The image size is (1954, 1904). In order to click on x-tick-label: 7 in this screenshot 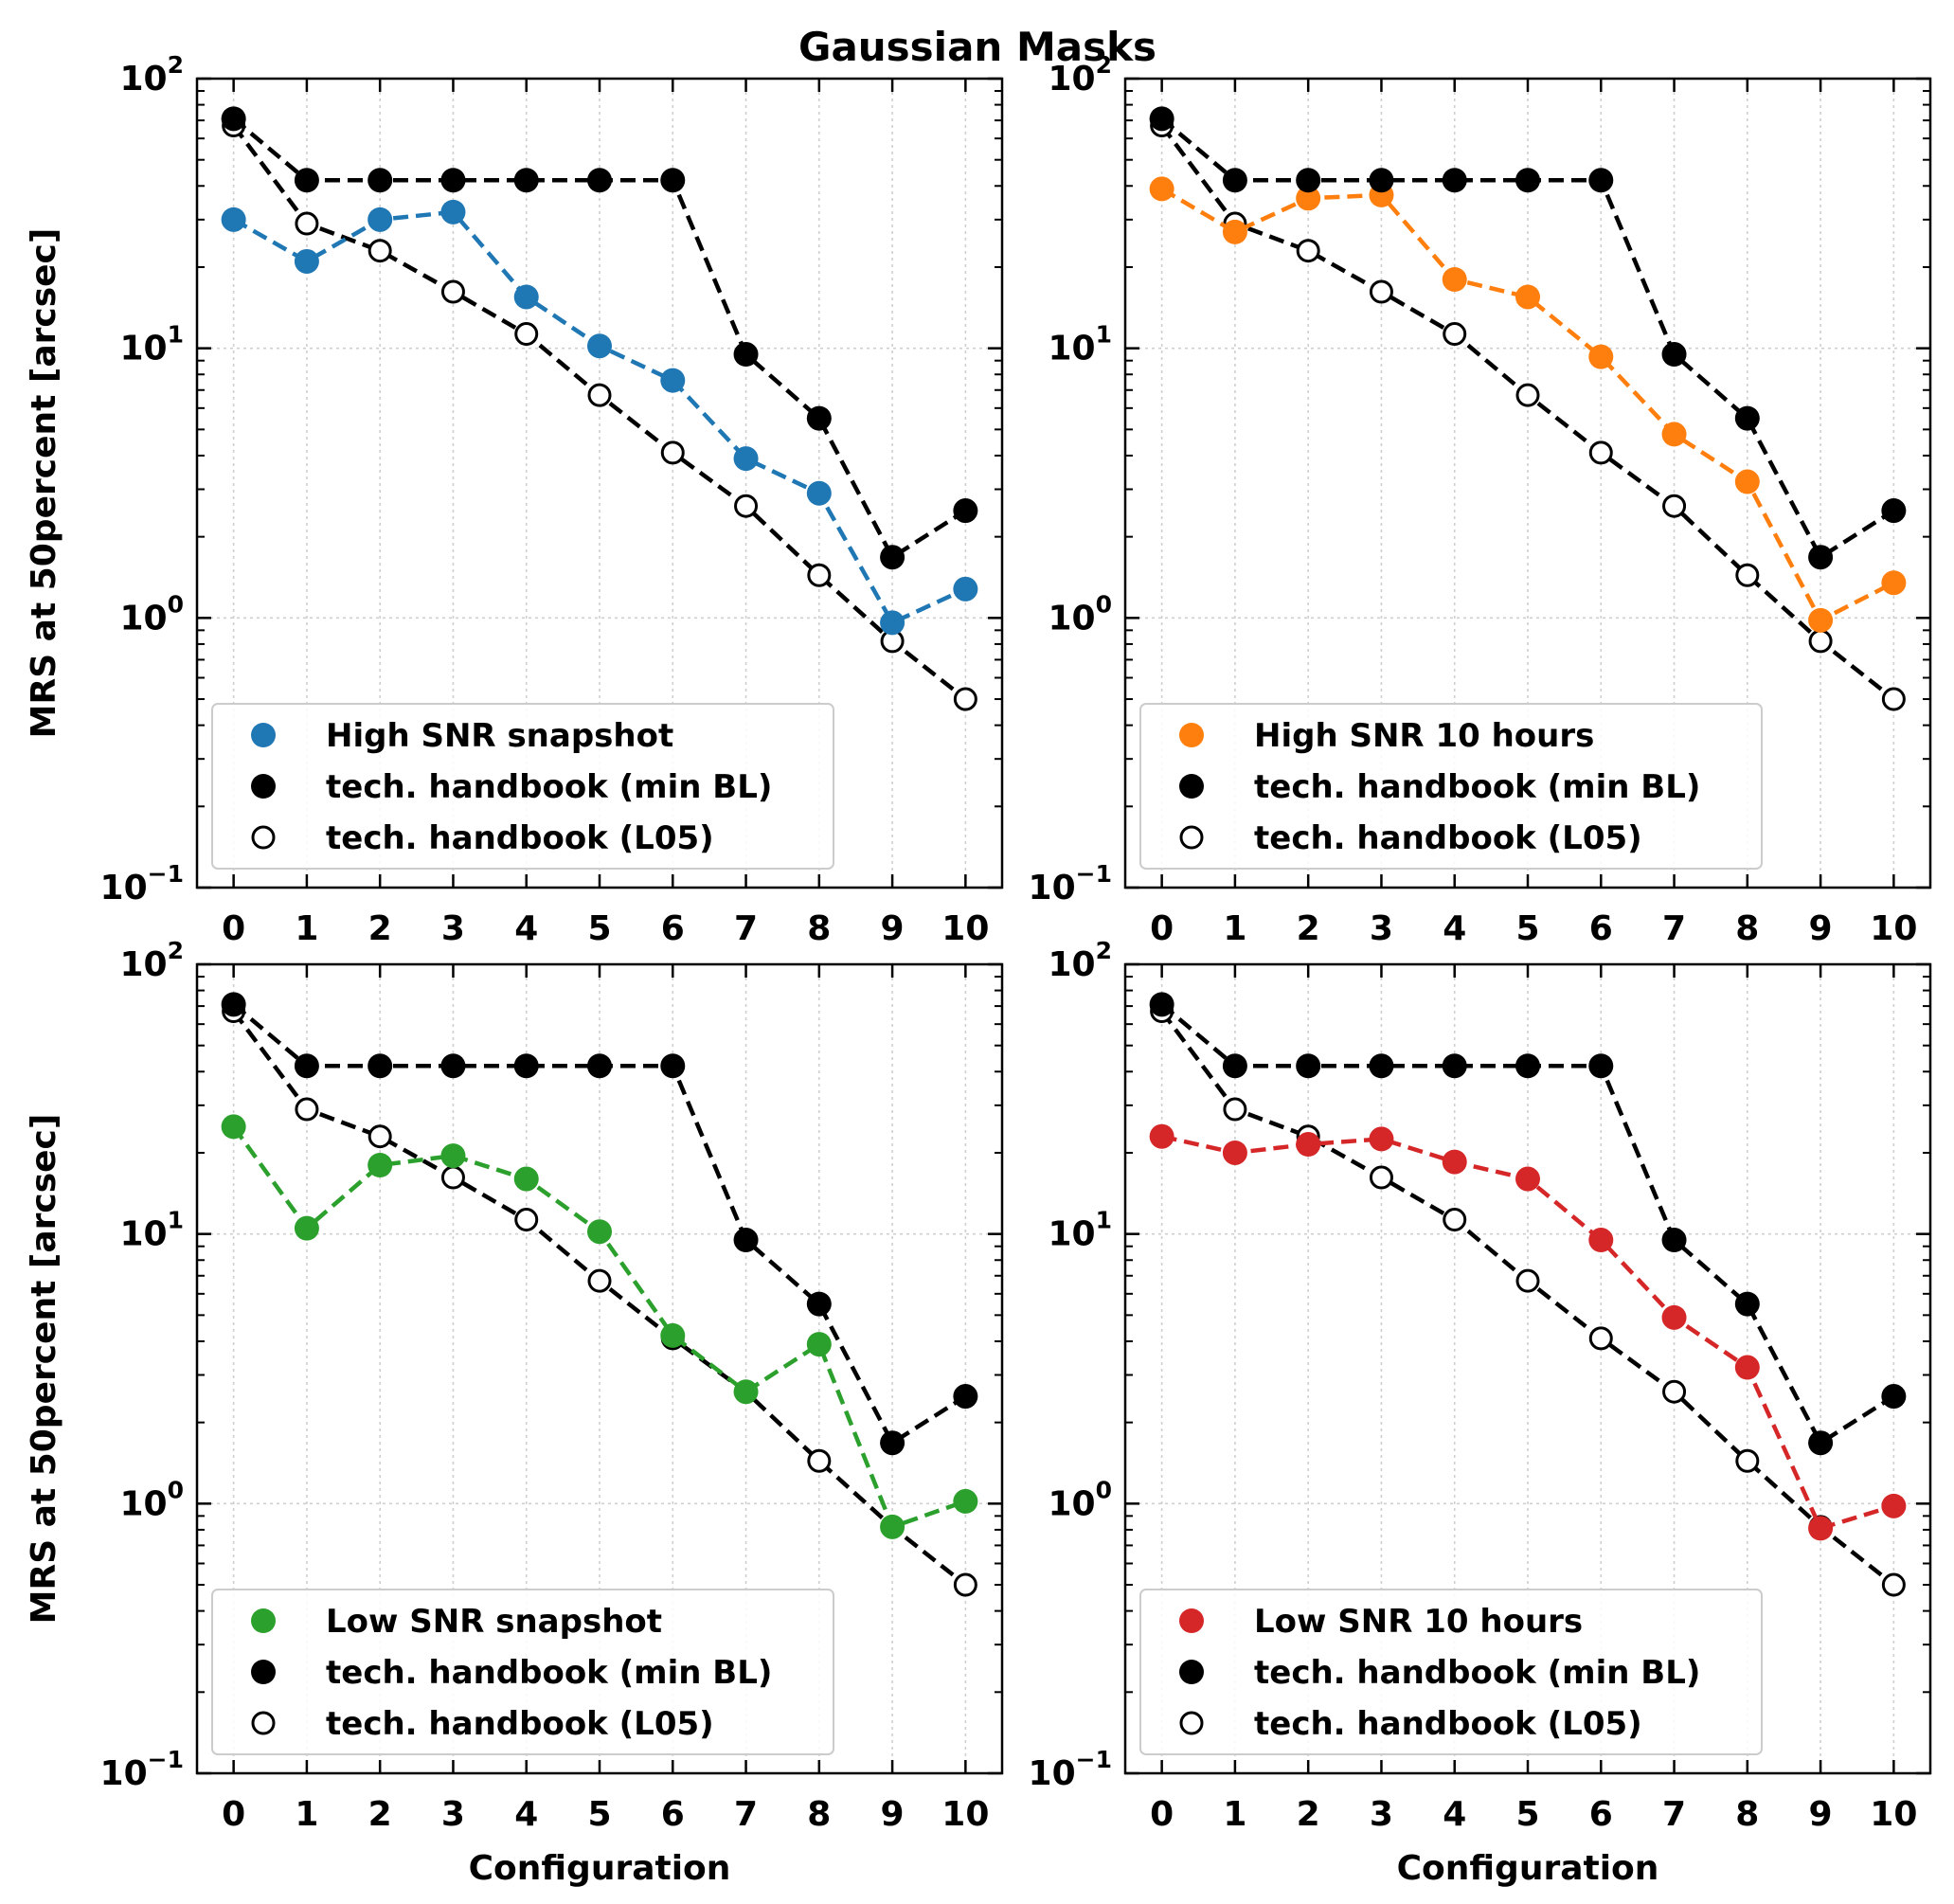, I will do `click(746, 928)`.